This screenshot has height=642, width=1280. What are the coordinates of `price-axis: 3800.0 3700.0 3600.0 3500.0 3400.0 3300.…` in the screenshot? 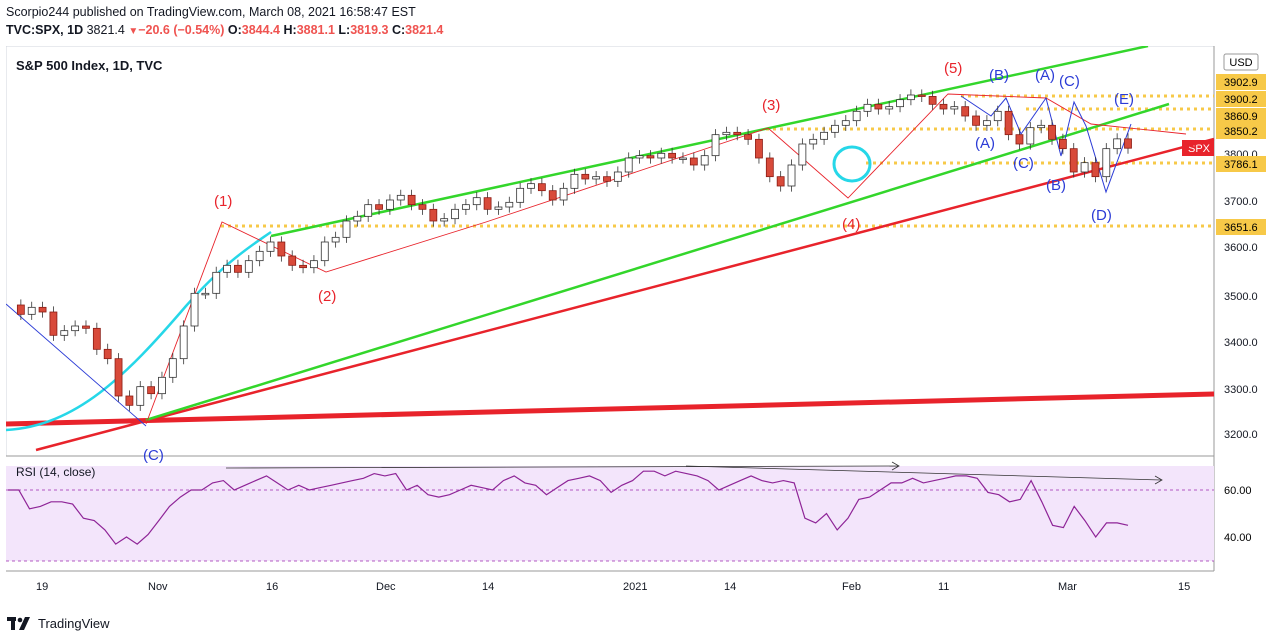 It's located at (1241, 295).